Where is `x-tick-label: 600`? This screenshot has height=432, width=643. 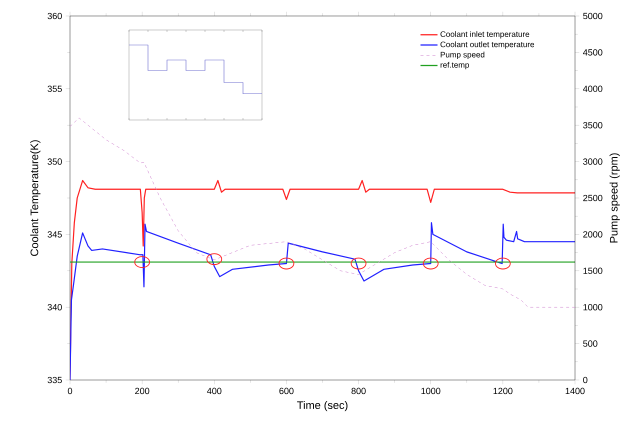
x-tick-label: 600 is located at coordinates (286, 391).